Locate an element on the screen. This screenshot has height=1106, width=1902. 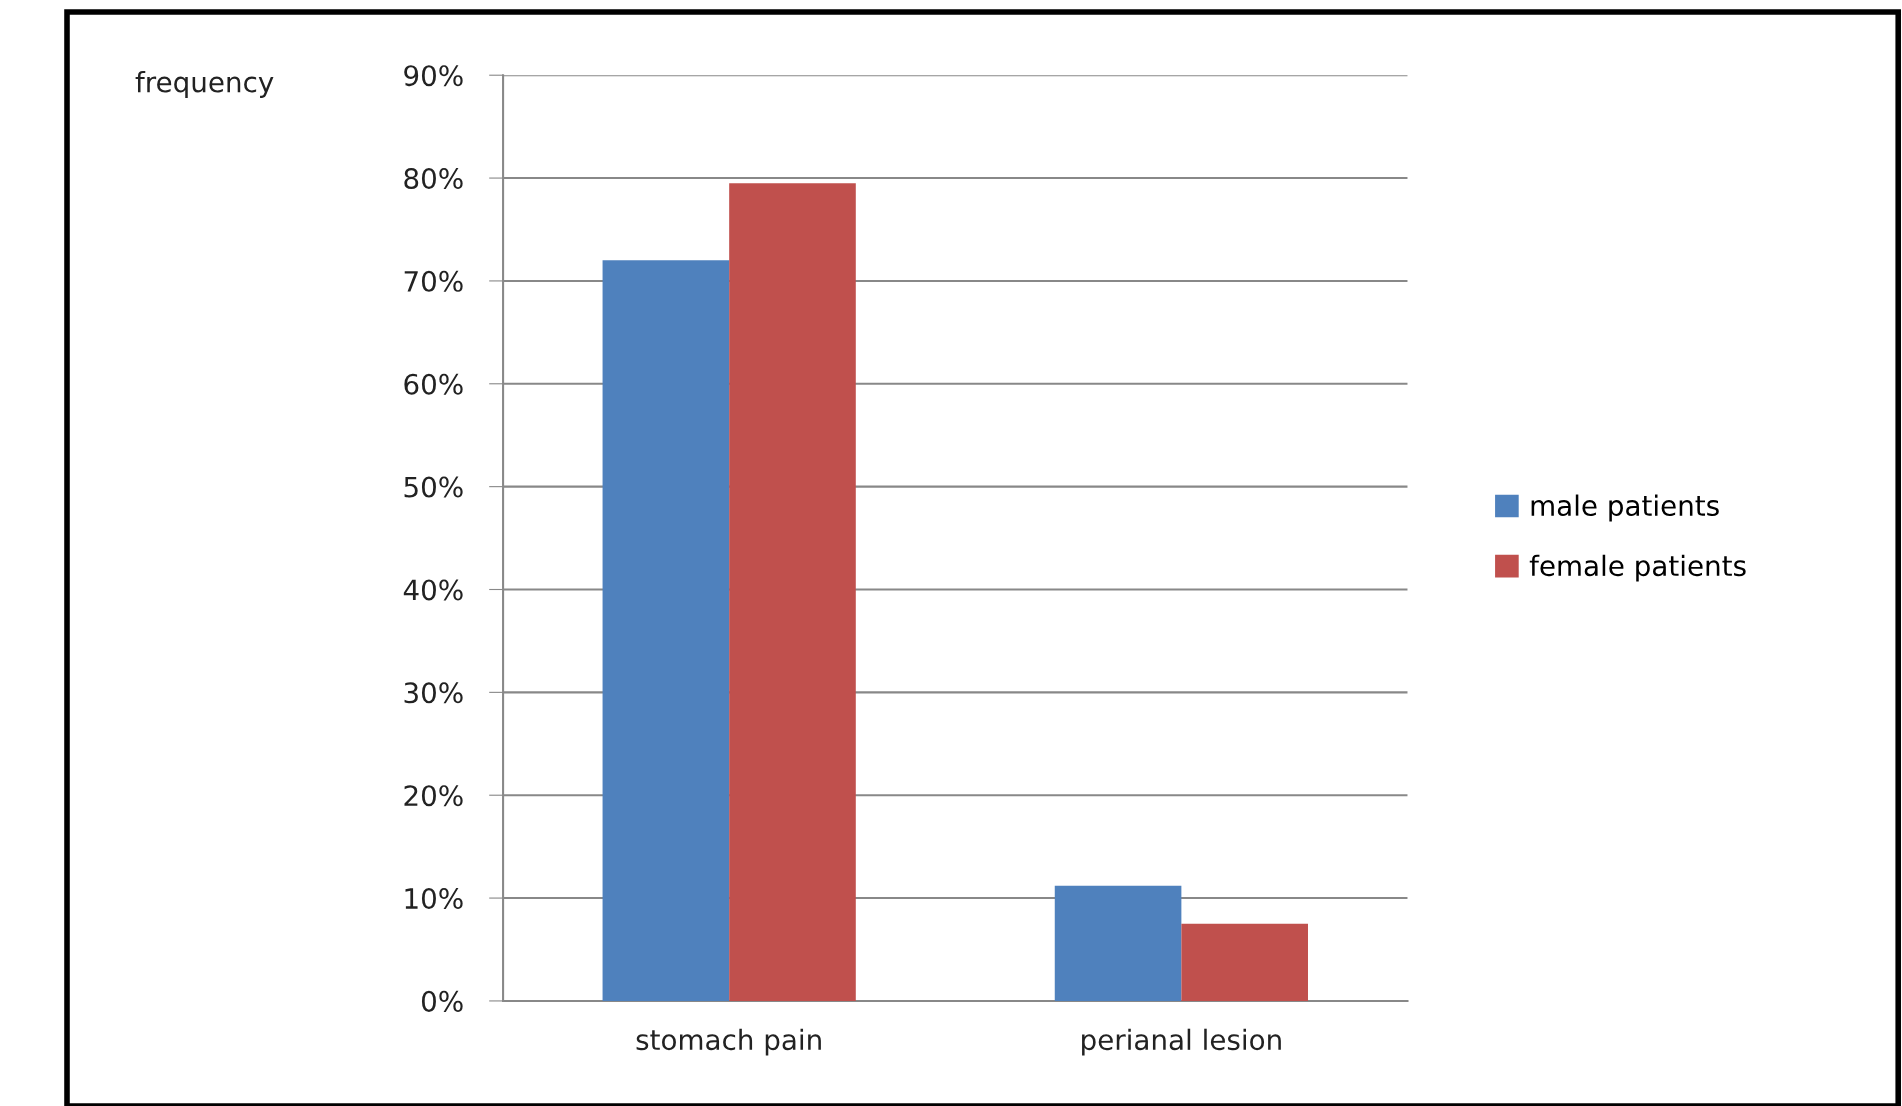
x-tick-label: stomach pain is located at coordinates (728, 1042).